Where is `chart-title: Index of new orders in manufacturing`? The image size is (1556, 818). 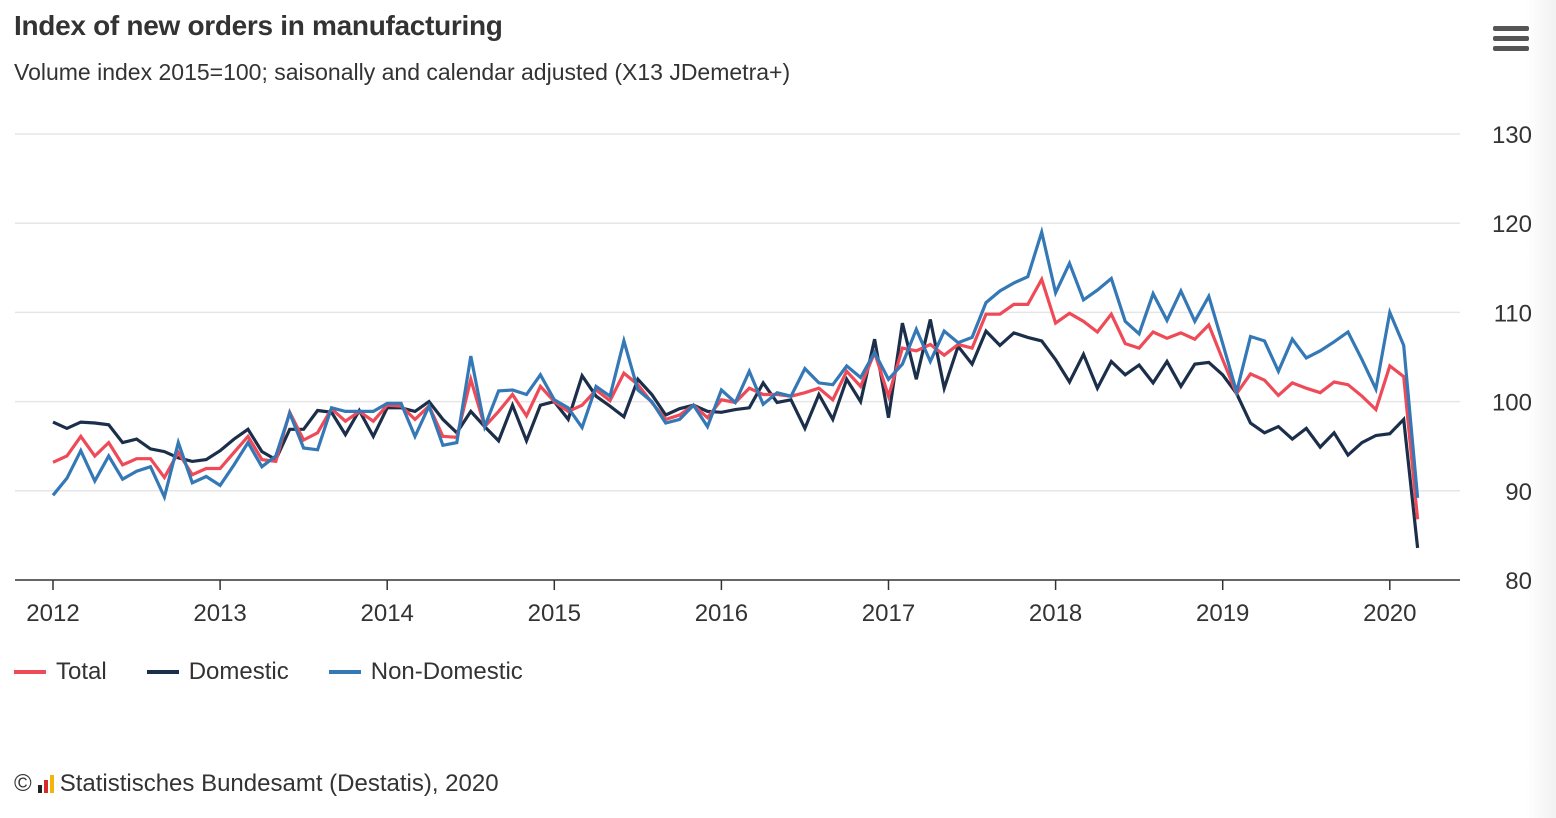
chart-title: Index of new orders in manufacturing is located at coordinates (258, 25).